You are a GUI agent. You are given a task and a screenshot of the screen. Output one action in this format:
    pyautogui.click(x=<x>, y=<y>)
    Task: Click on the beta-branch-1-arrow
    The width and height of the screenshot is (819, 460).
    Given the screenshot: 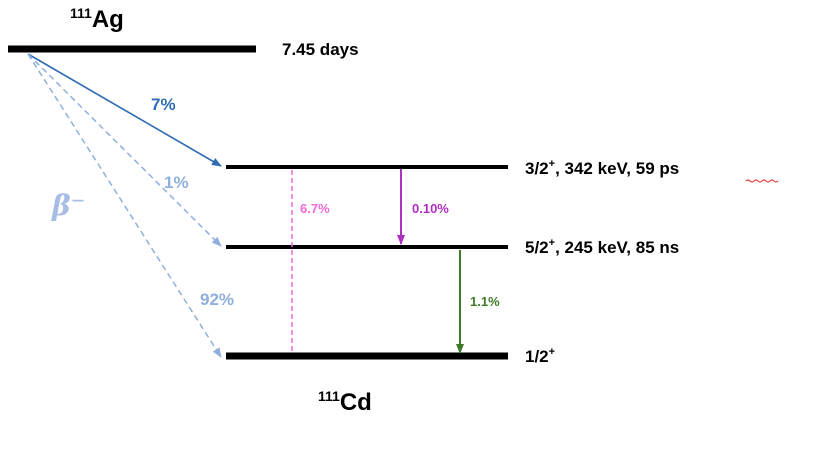 What is the action you would take?
    pyautogui.click(x=124, y=150)
    